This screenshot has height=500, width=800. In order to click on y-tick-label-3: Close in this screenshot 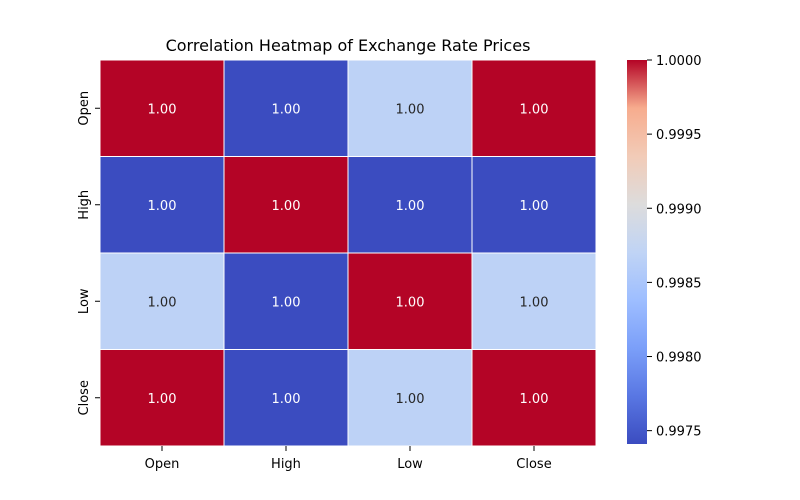, I will do `click(84, 397)`.